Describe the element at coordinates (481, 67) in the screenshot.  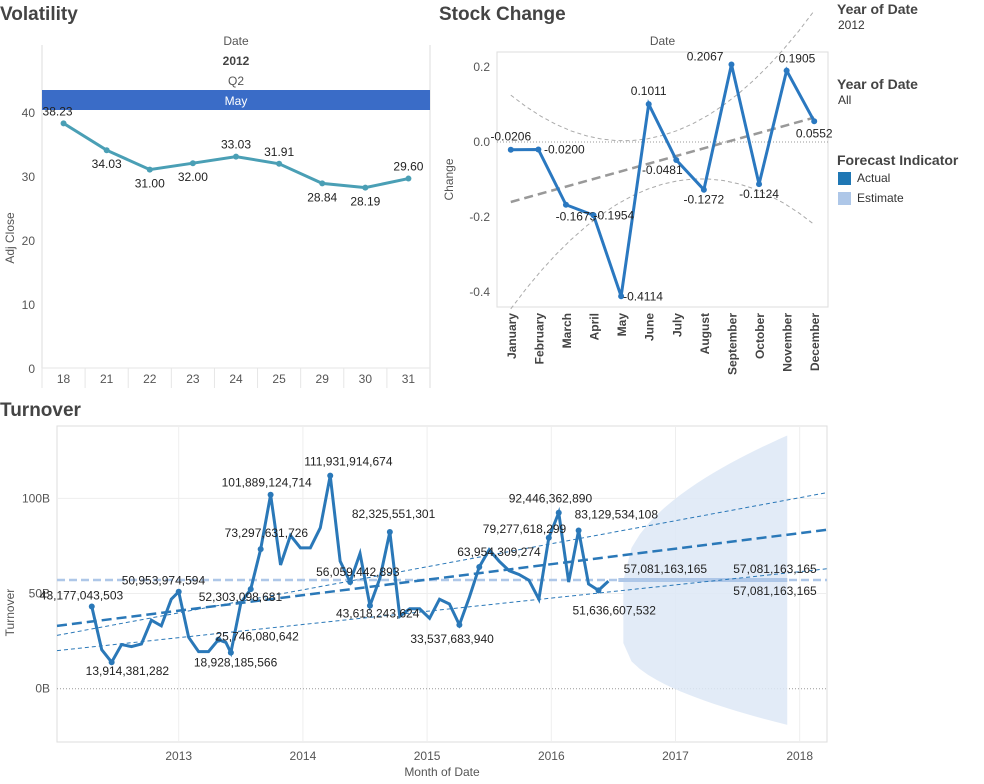
I see `stock-ytick-label: 0.2` at that location.